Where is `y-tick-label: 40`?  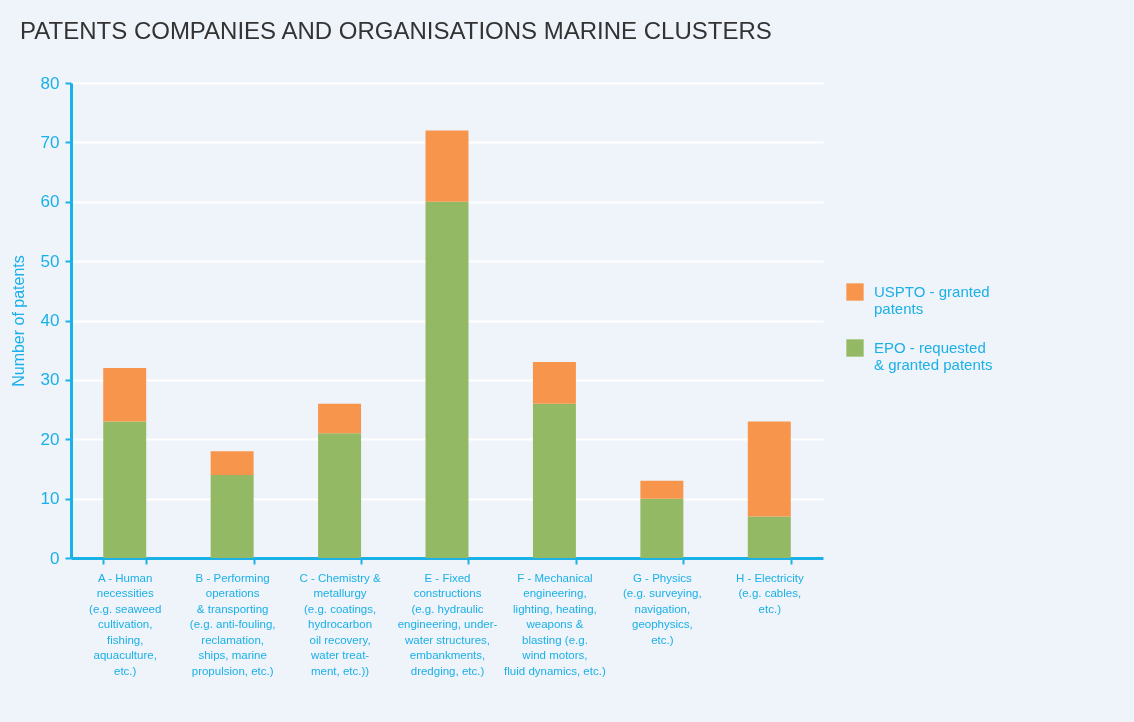 y-tick-label: 40 is located at coordinates (50, 320).